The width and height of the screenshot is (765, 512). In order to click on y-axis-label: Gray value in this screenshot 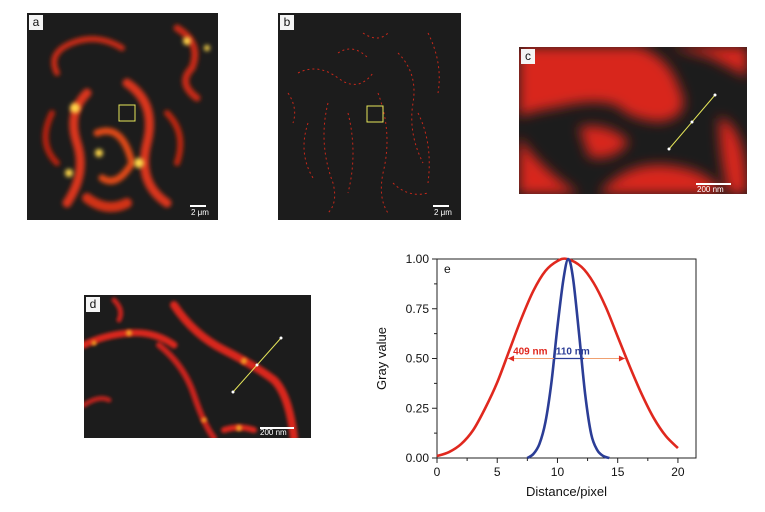, I will do `click(381, 358)`.